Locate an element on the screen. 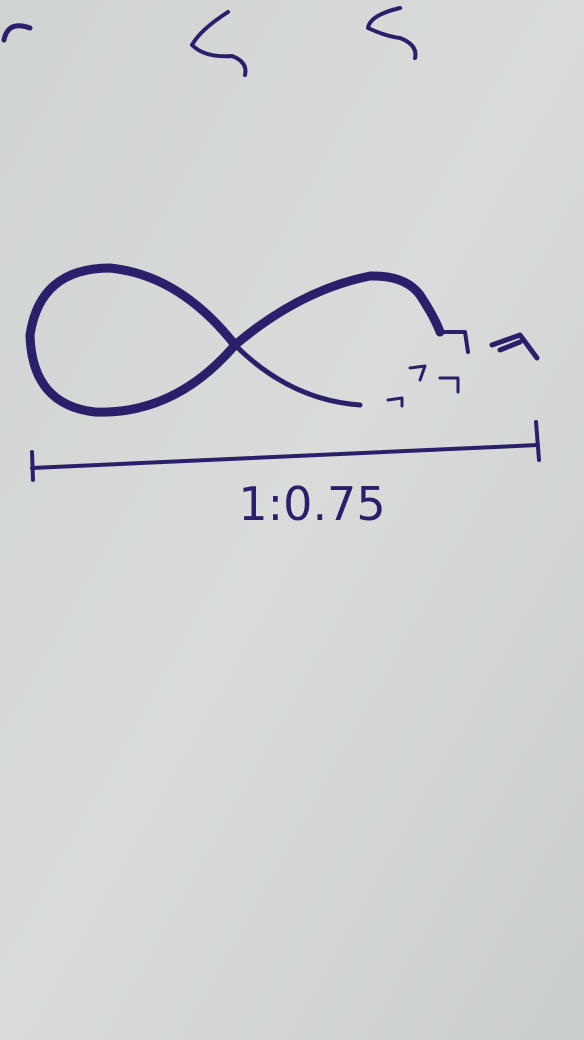  infinity-drawing is located at coordinates (282, 340).